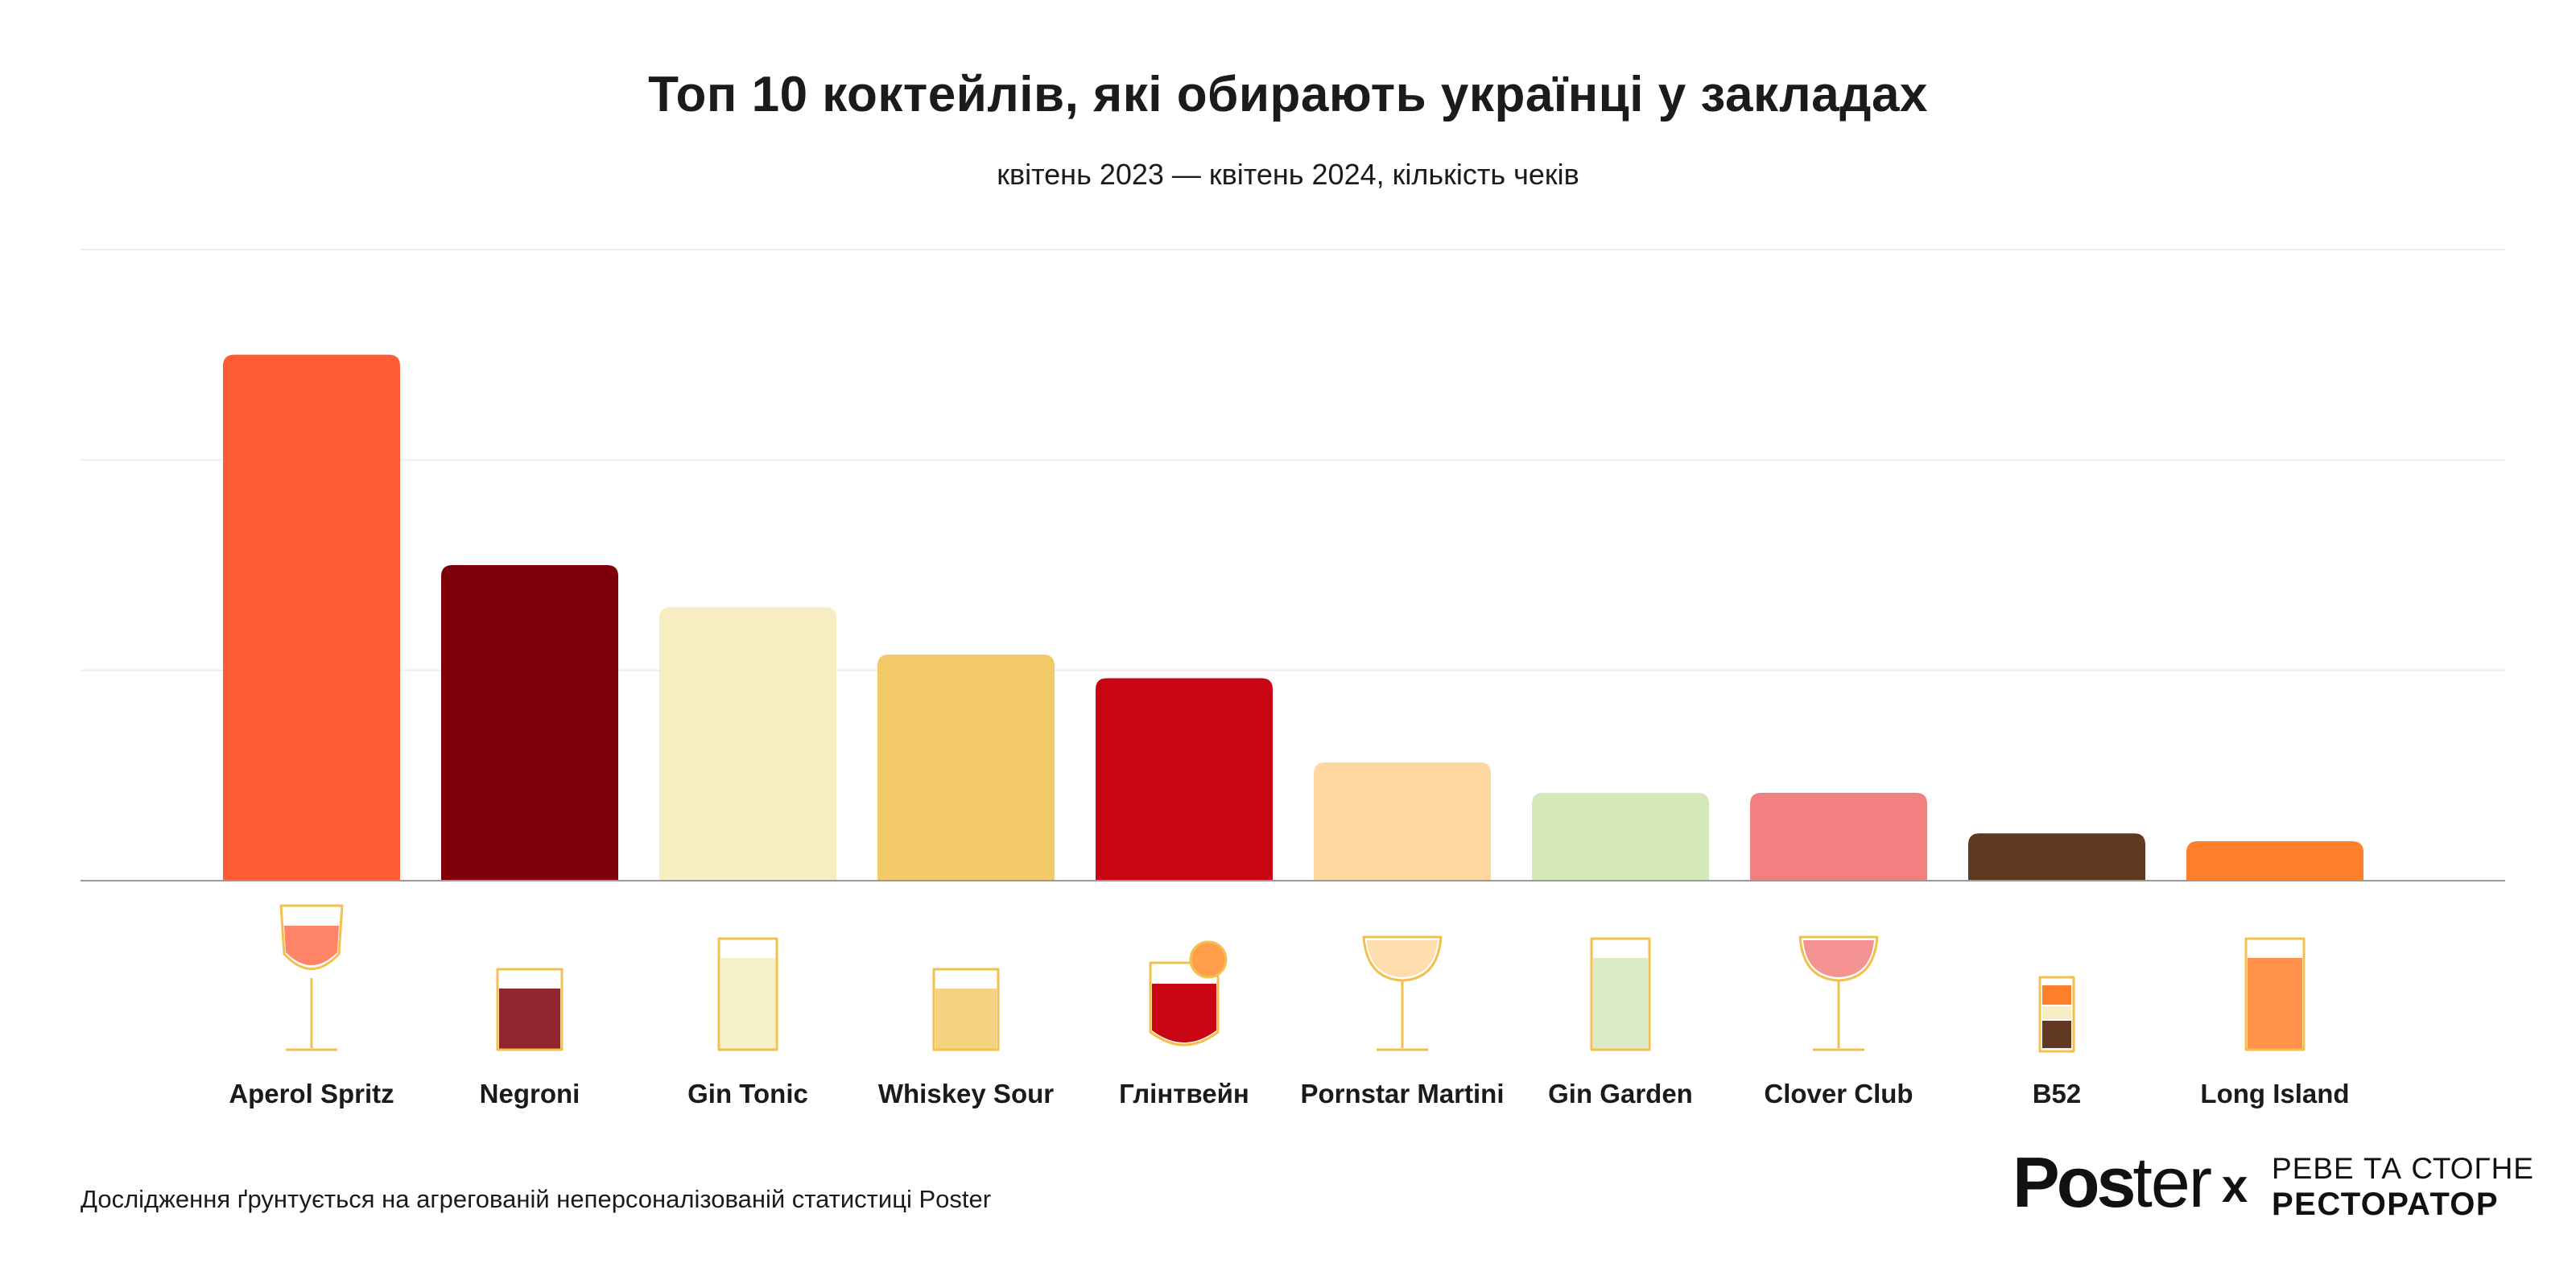  Describe the element at coordinates (530, 1093) in the screenshot. I see `category-label-1: Negroni` at that location.